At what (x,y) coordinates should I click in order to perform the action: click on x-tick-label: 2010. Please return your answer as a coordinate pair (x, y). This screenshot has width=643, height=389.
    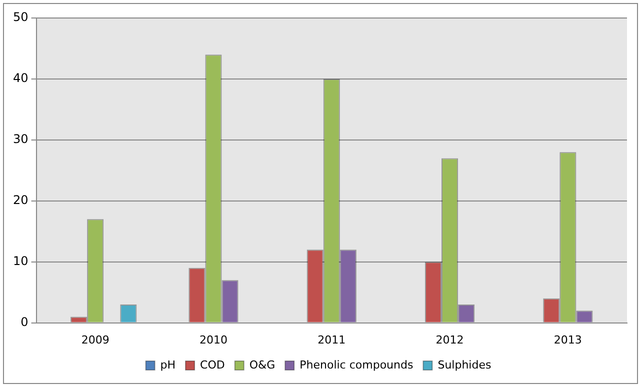
    Looking at the image, I should click on (213, 339).